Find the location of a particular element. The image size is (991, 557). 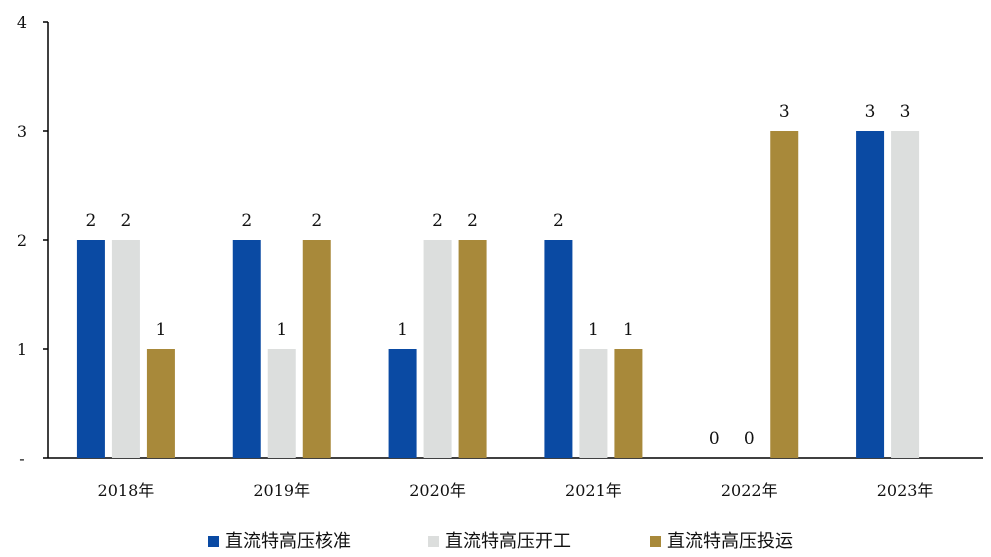

y-tick-label: 1 is located at coordinates (22, 349).